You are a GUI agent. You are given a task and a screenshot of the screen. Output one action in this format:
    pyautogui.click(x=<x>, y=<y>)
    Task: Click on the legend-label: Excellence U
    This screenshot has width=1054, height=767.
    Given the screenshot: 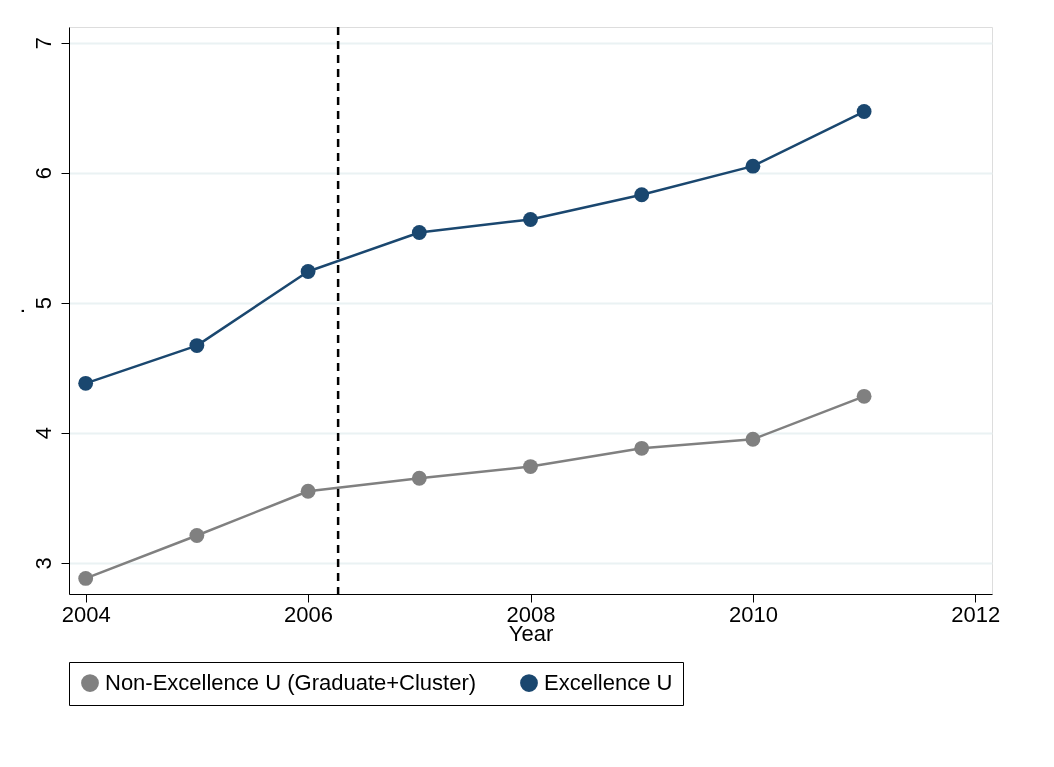 What is the action you would take?
    pyautogui.click(x=608, y=683)
    